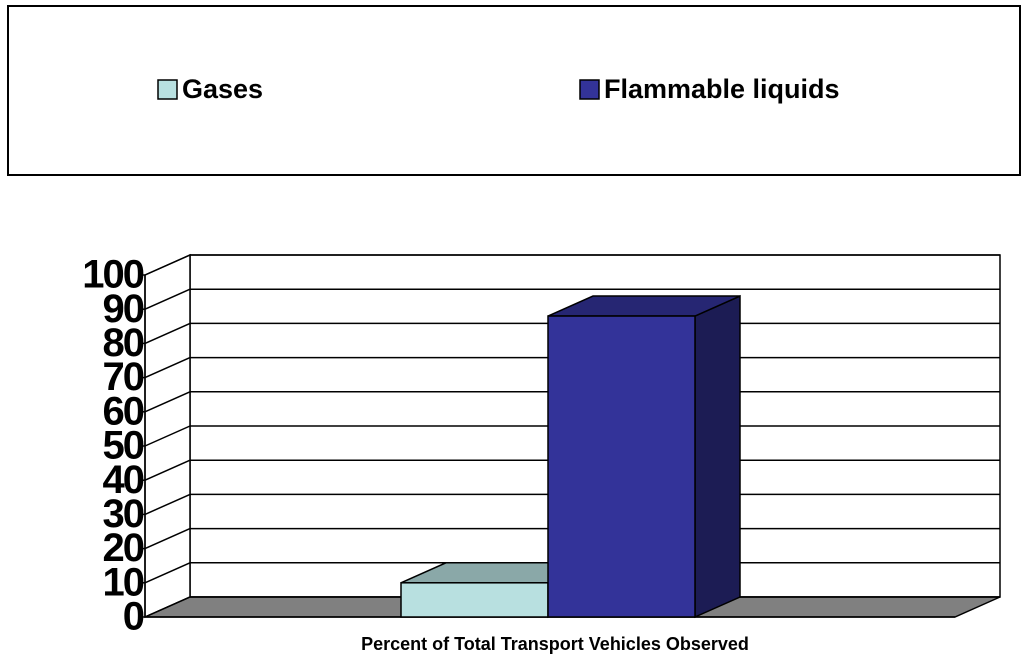 Image resolution: width=1023 pixels, height=658 pixels. What do you see at coordinates (123, 548) in the screenshot?
I see `y-tick-label: 20` at bounding box center [123, 548].